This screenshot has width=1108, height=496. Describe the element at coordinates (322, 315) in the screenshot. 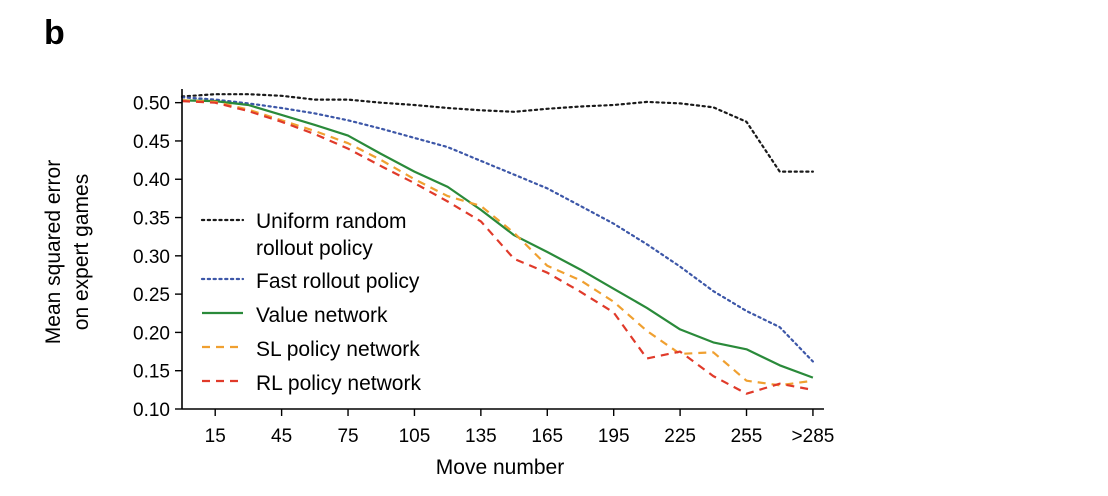

I see `legend-label-2: Value network` at that location.